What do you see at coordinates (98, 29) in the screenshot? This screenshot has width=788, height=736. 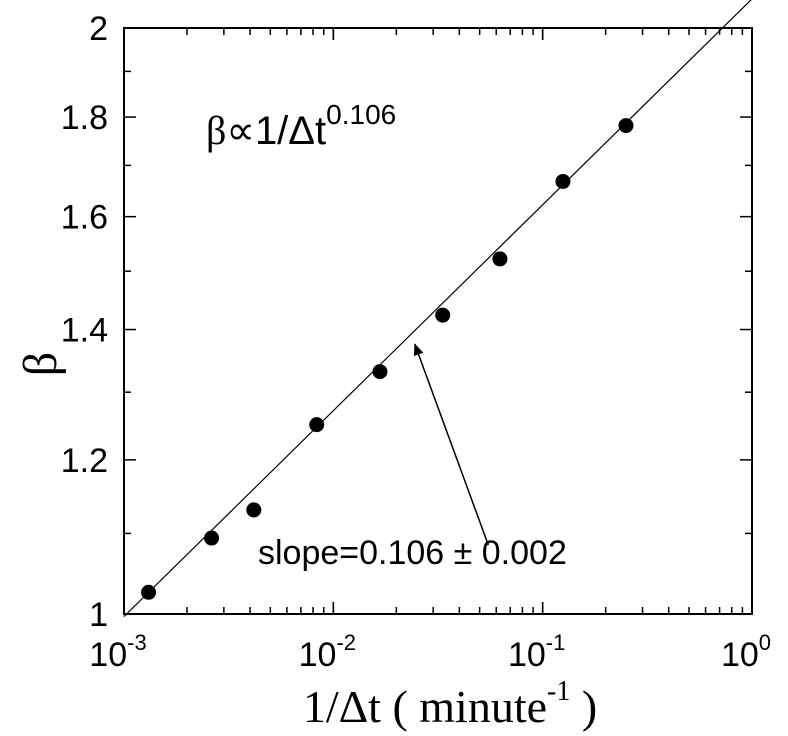 I see `y-tick-label: 2` at bounding box center [98, 29].